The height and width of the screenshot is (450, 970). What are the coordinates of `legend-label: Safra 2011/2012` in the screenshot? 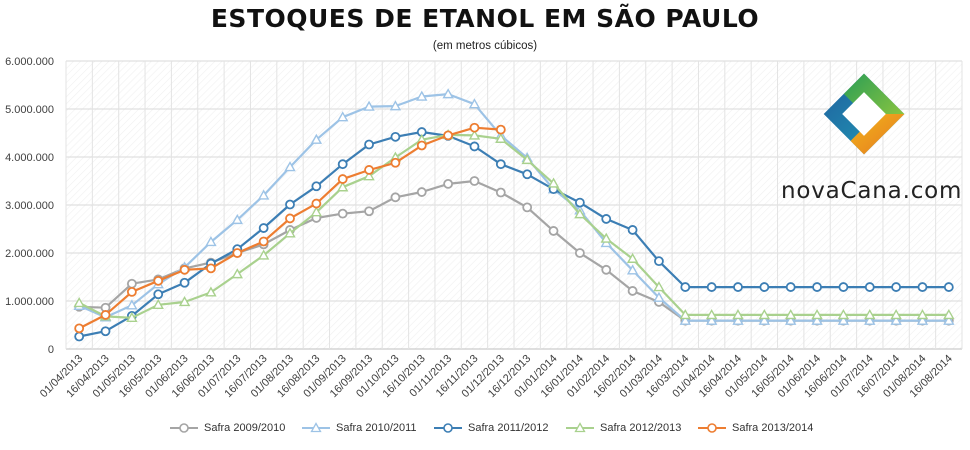 It's located at (508, 428).